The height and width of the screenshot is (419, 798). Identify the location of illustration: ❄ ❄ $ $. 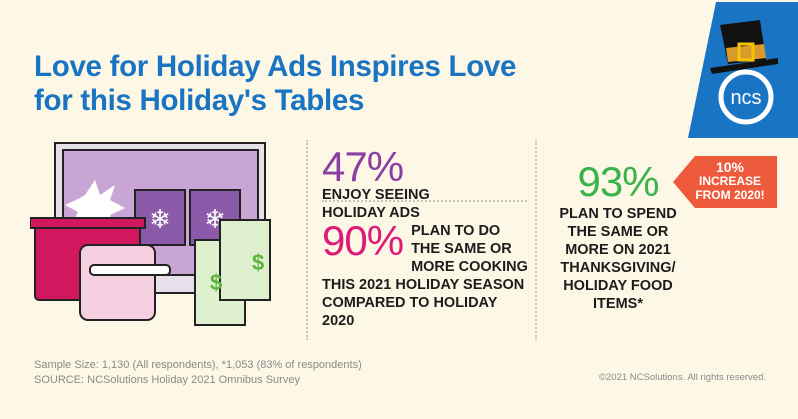
(150, 234).